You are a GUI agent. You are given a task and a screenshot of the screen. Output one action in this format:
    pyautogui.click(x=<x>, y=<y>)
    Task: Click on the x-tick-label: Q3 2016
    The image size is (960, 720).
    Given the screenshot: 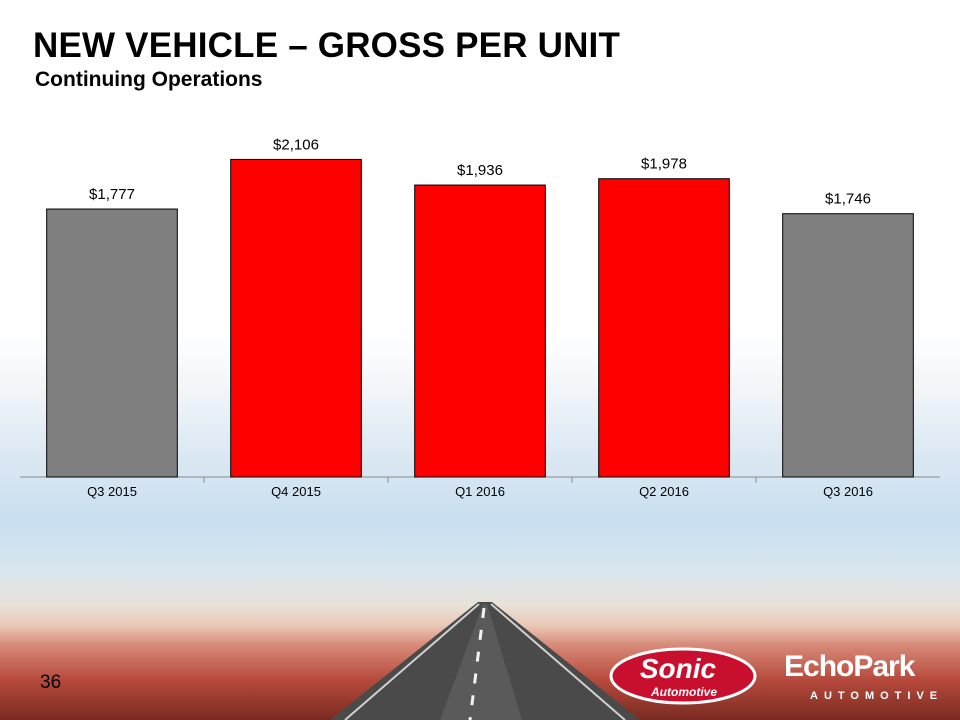 What is the action you would take?
    pyautogui.click(x=848, y=491)
    